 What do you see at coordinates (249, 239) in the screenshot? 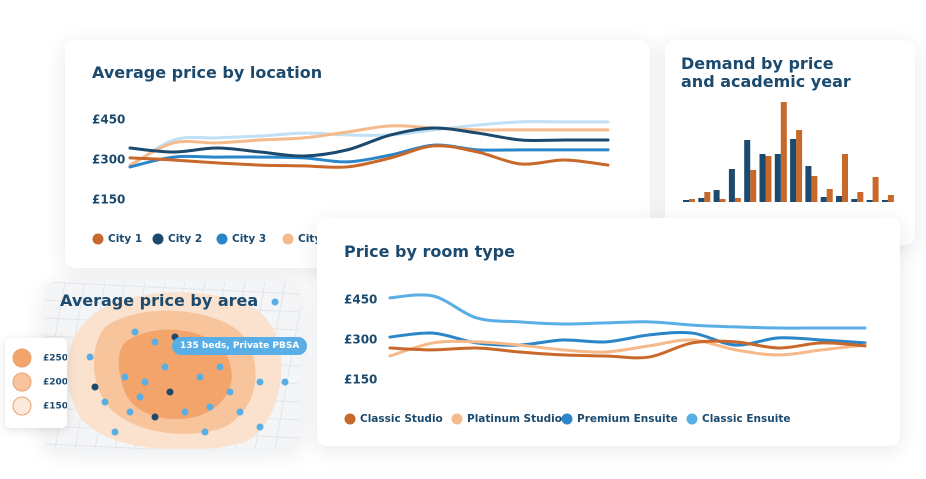
I see `legend-label: City 3` at bounding box center [249, 239].